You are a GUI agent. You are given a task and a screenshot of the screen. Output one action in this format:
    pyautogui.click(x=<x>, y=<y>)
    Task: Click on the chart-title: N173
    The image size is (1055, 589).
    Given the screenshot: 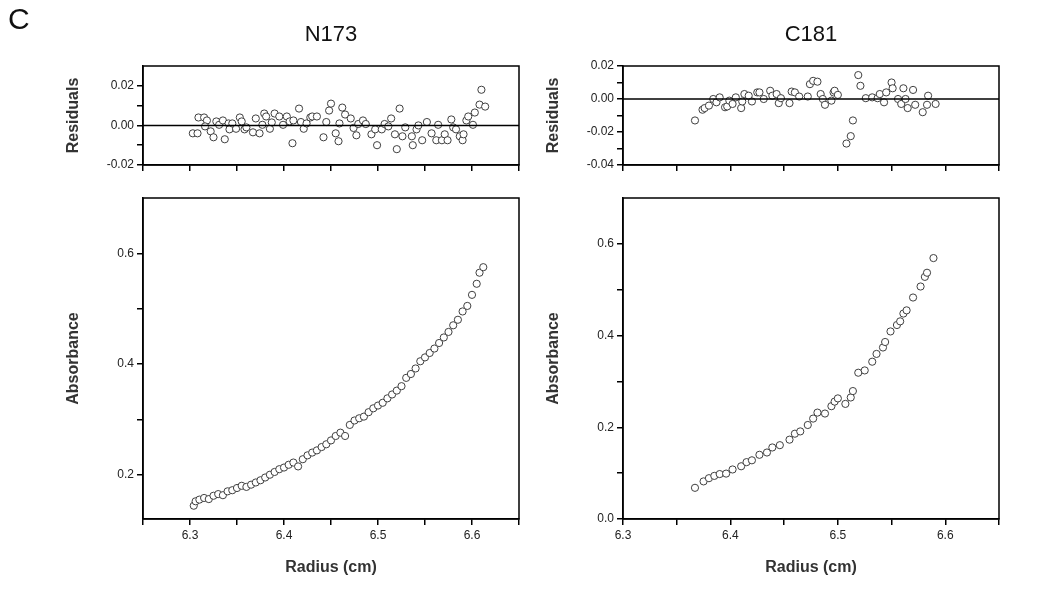 What is the action you would take?
    pyautogui.click(x=331, y=34)
    